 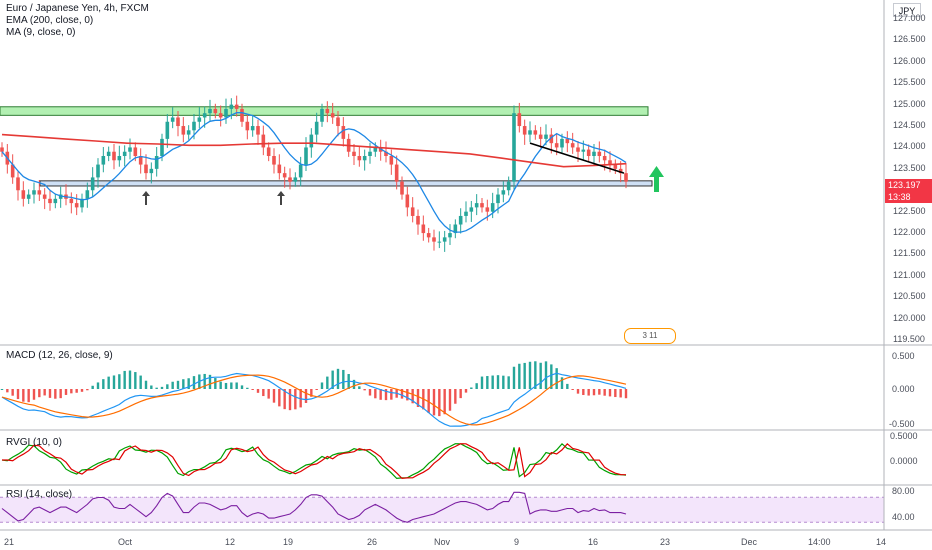 I want to click on ma-legend: MA (9, close, 0), so click(x=41, y=32).